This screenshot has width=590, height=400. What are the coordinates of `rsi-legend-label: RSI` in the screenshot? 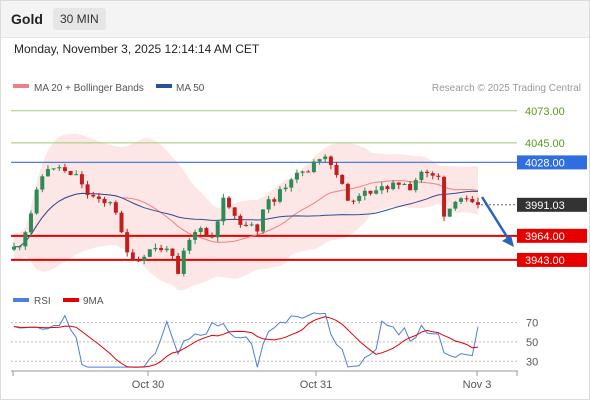 It's located at (42, 301).